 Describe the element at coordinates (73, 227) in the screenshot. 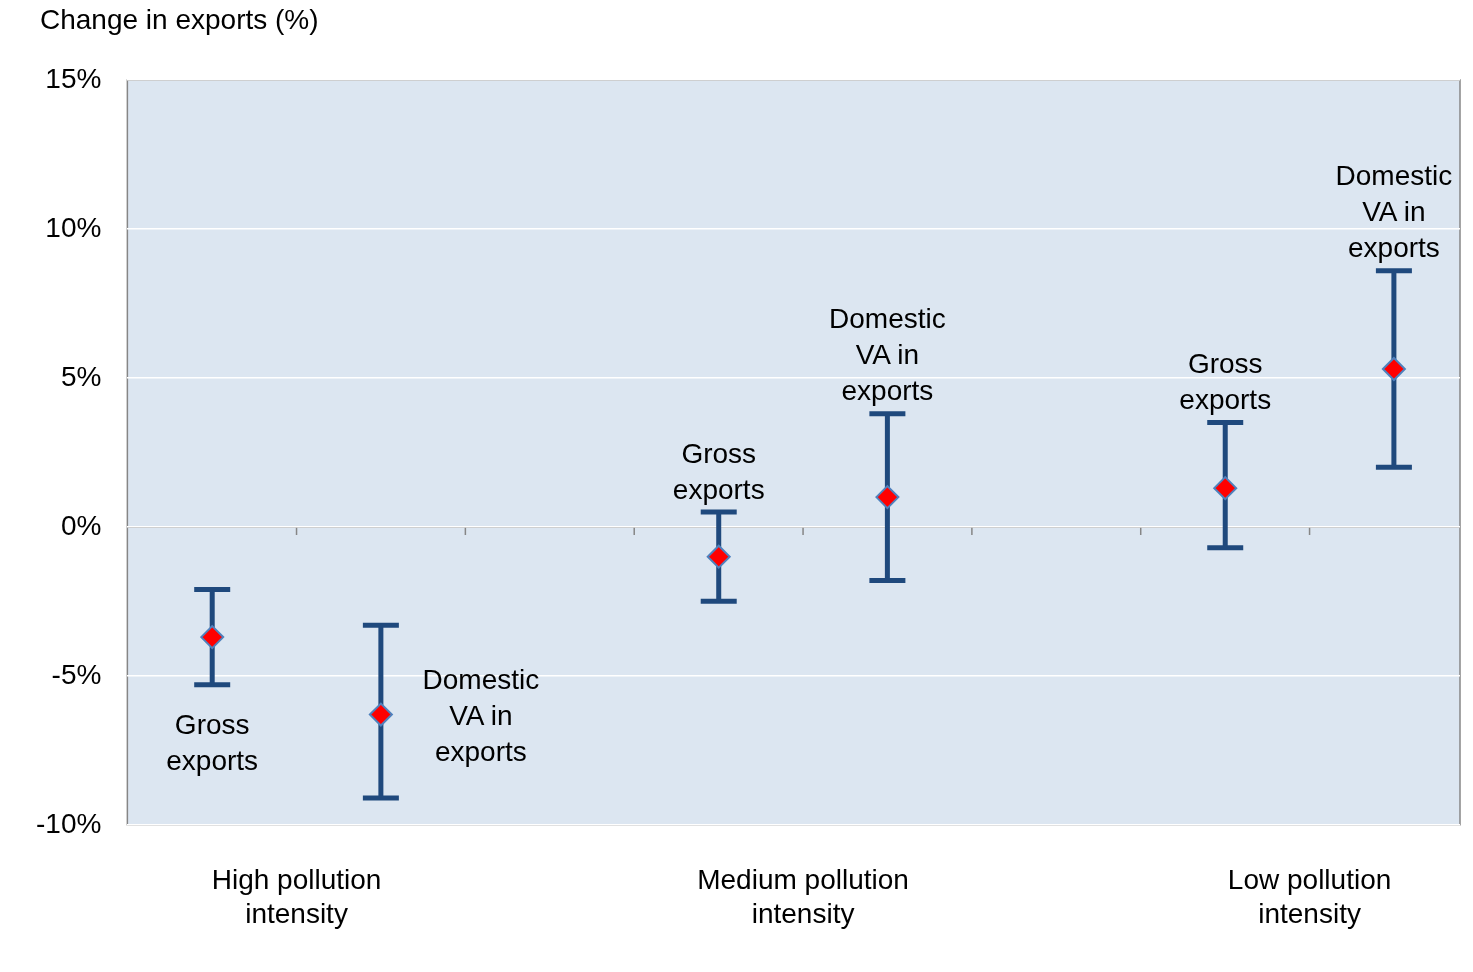

I see `y-tick-label: 10%` at that location.